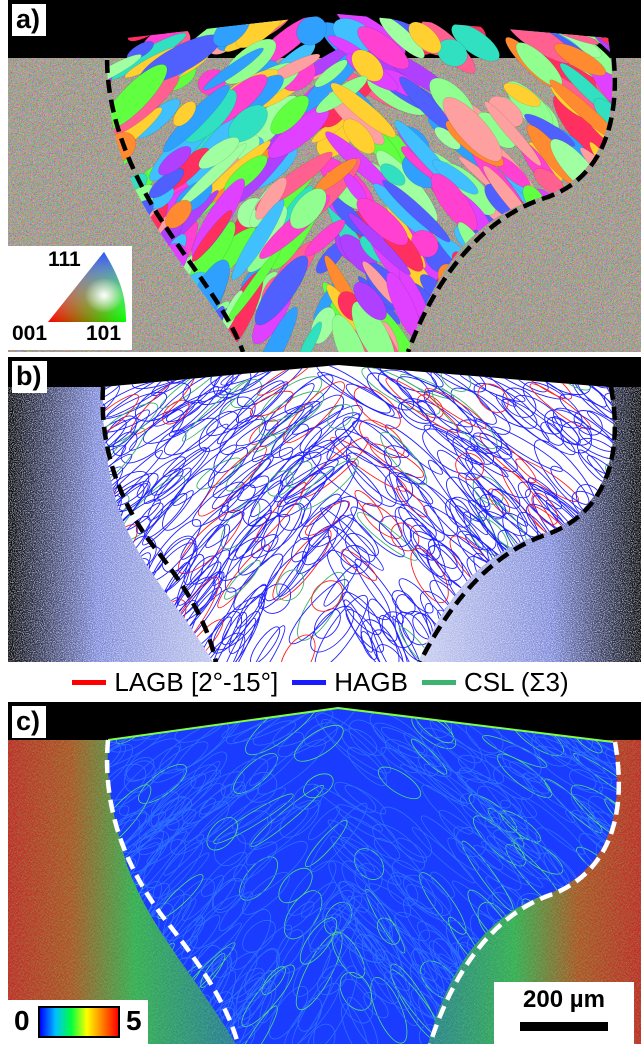  I want to click on kam-color-bar, so click(79, 1022).